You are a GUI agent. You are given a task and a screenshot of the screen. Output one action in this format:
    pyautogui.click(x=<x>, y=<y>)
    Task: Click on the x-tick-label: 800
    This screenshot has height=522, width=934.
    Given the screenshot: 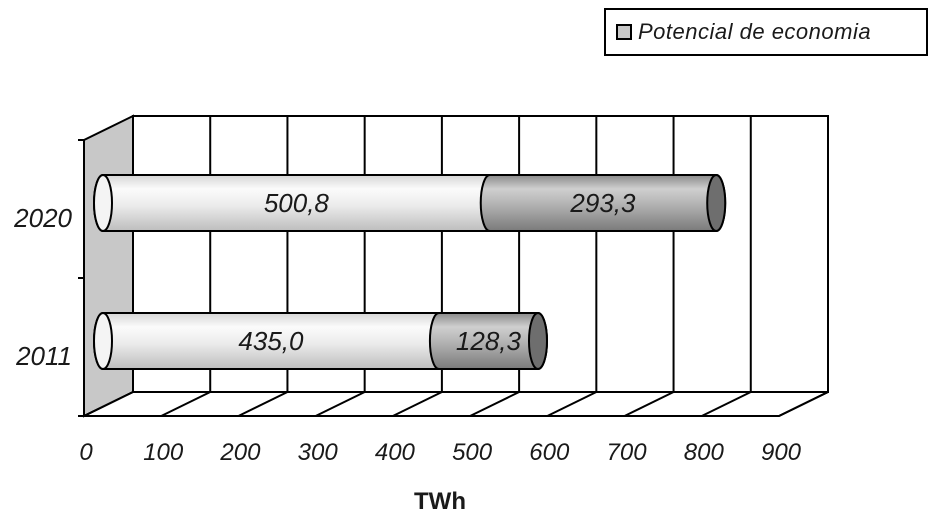 What is the action you would take?
    pyautogui.click(x=704, y=452)
    